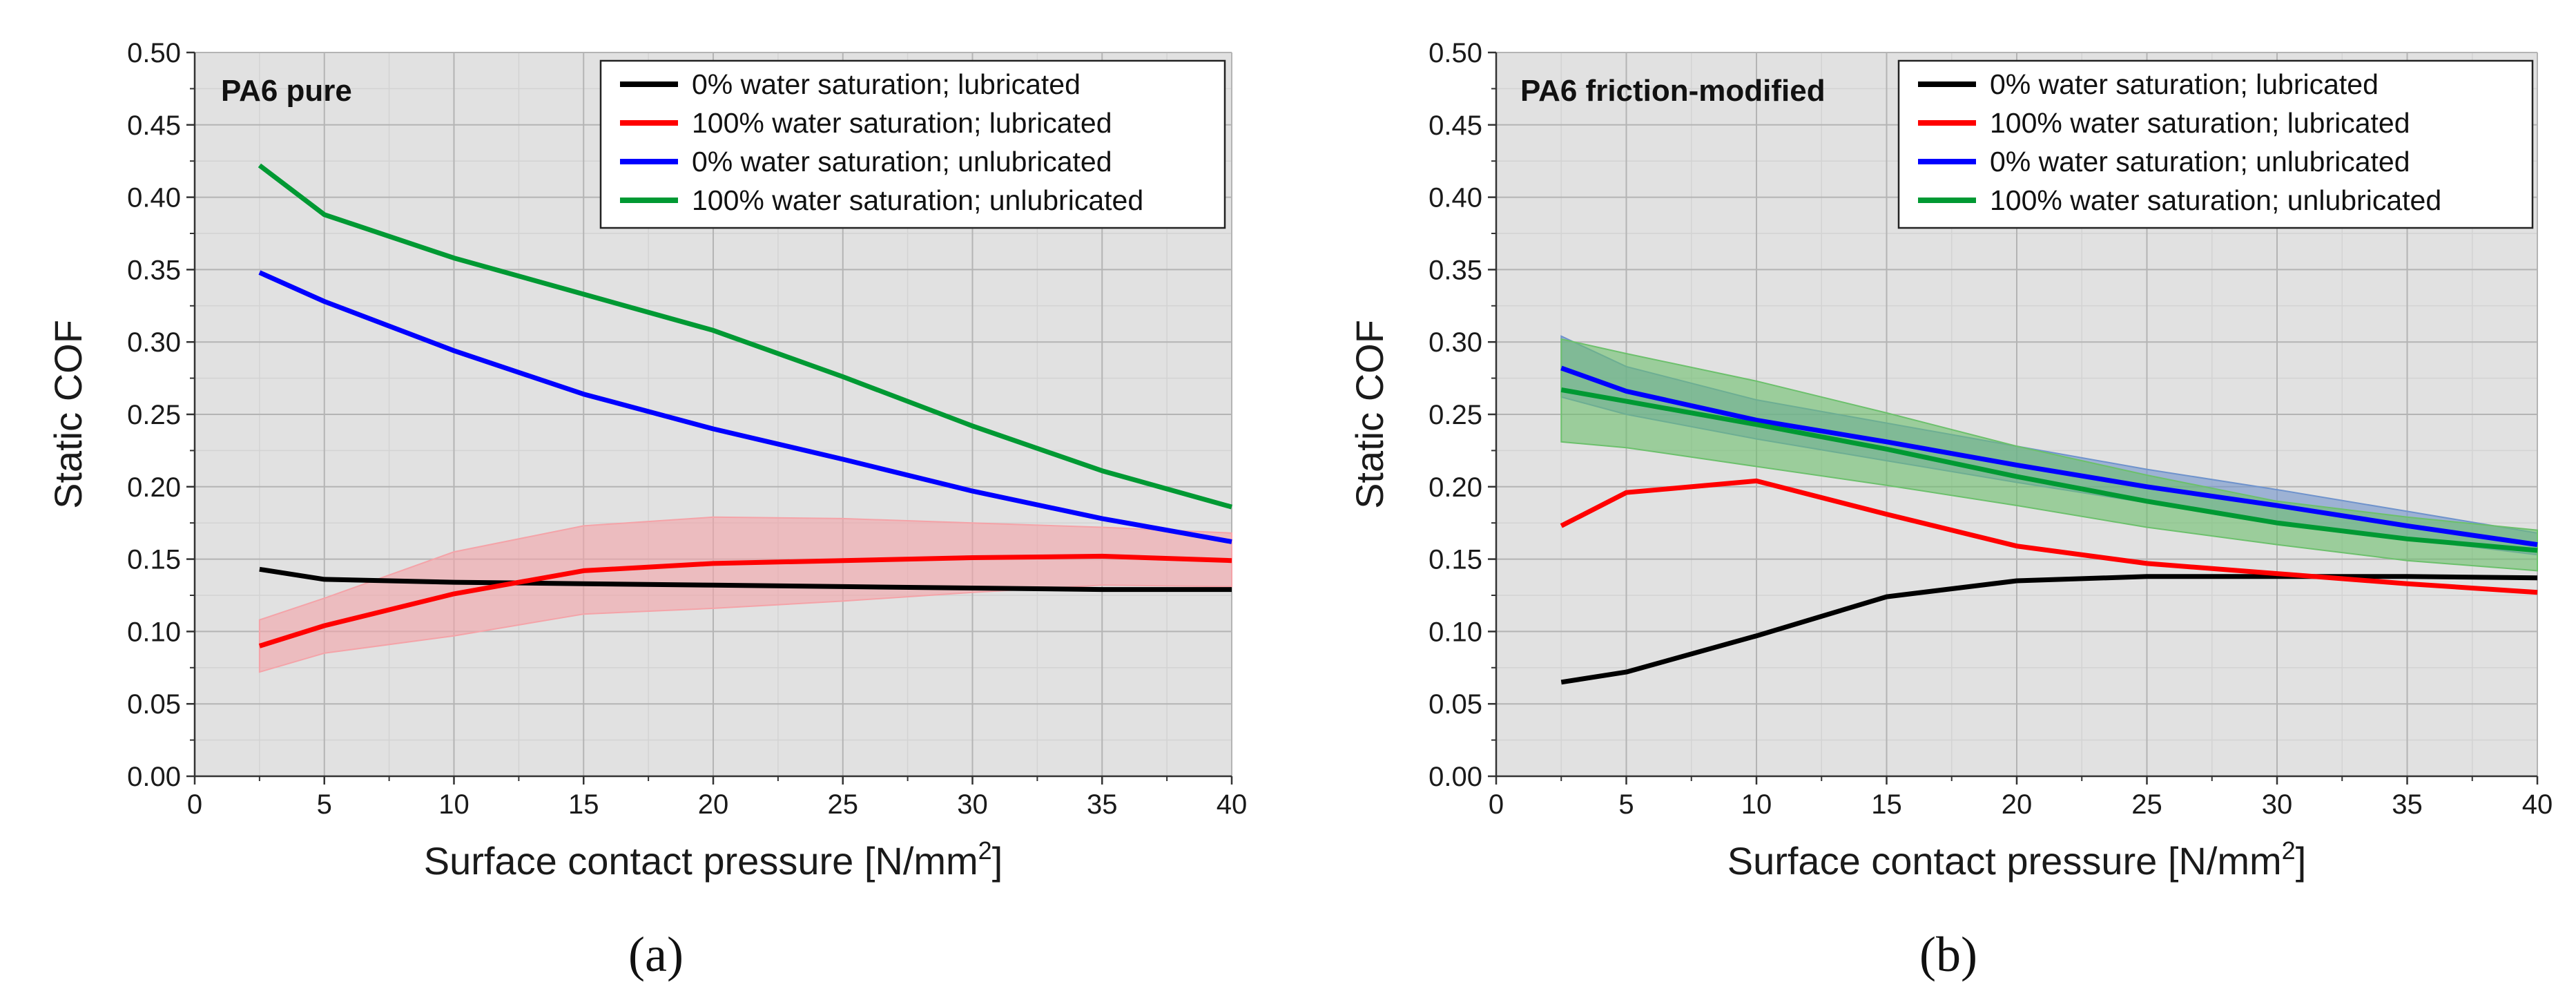 The height and width of the screenshot is (1000, 2576). What do you see at coordinates (286, 91) in the screenshot?
I see `panel-title: PA6 pure` at bounding box center [286, 91].